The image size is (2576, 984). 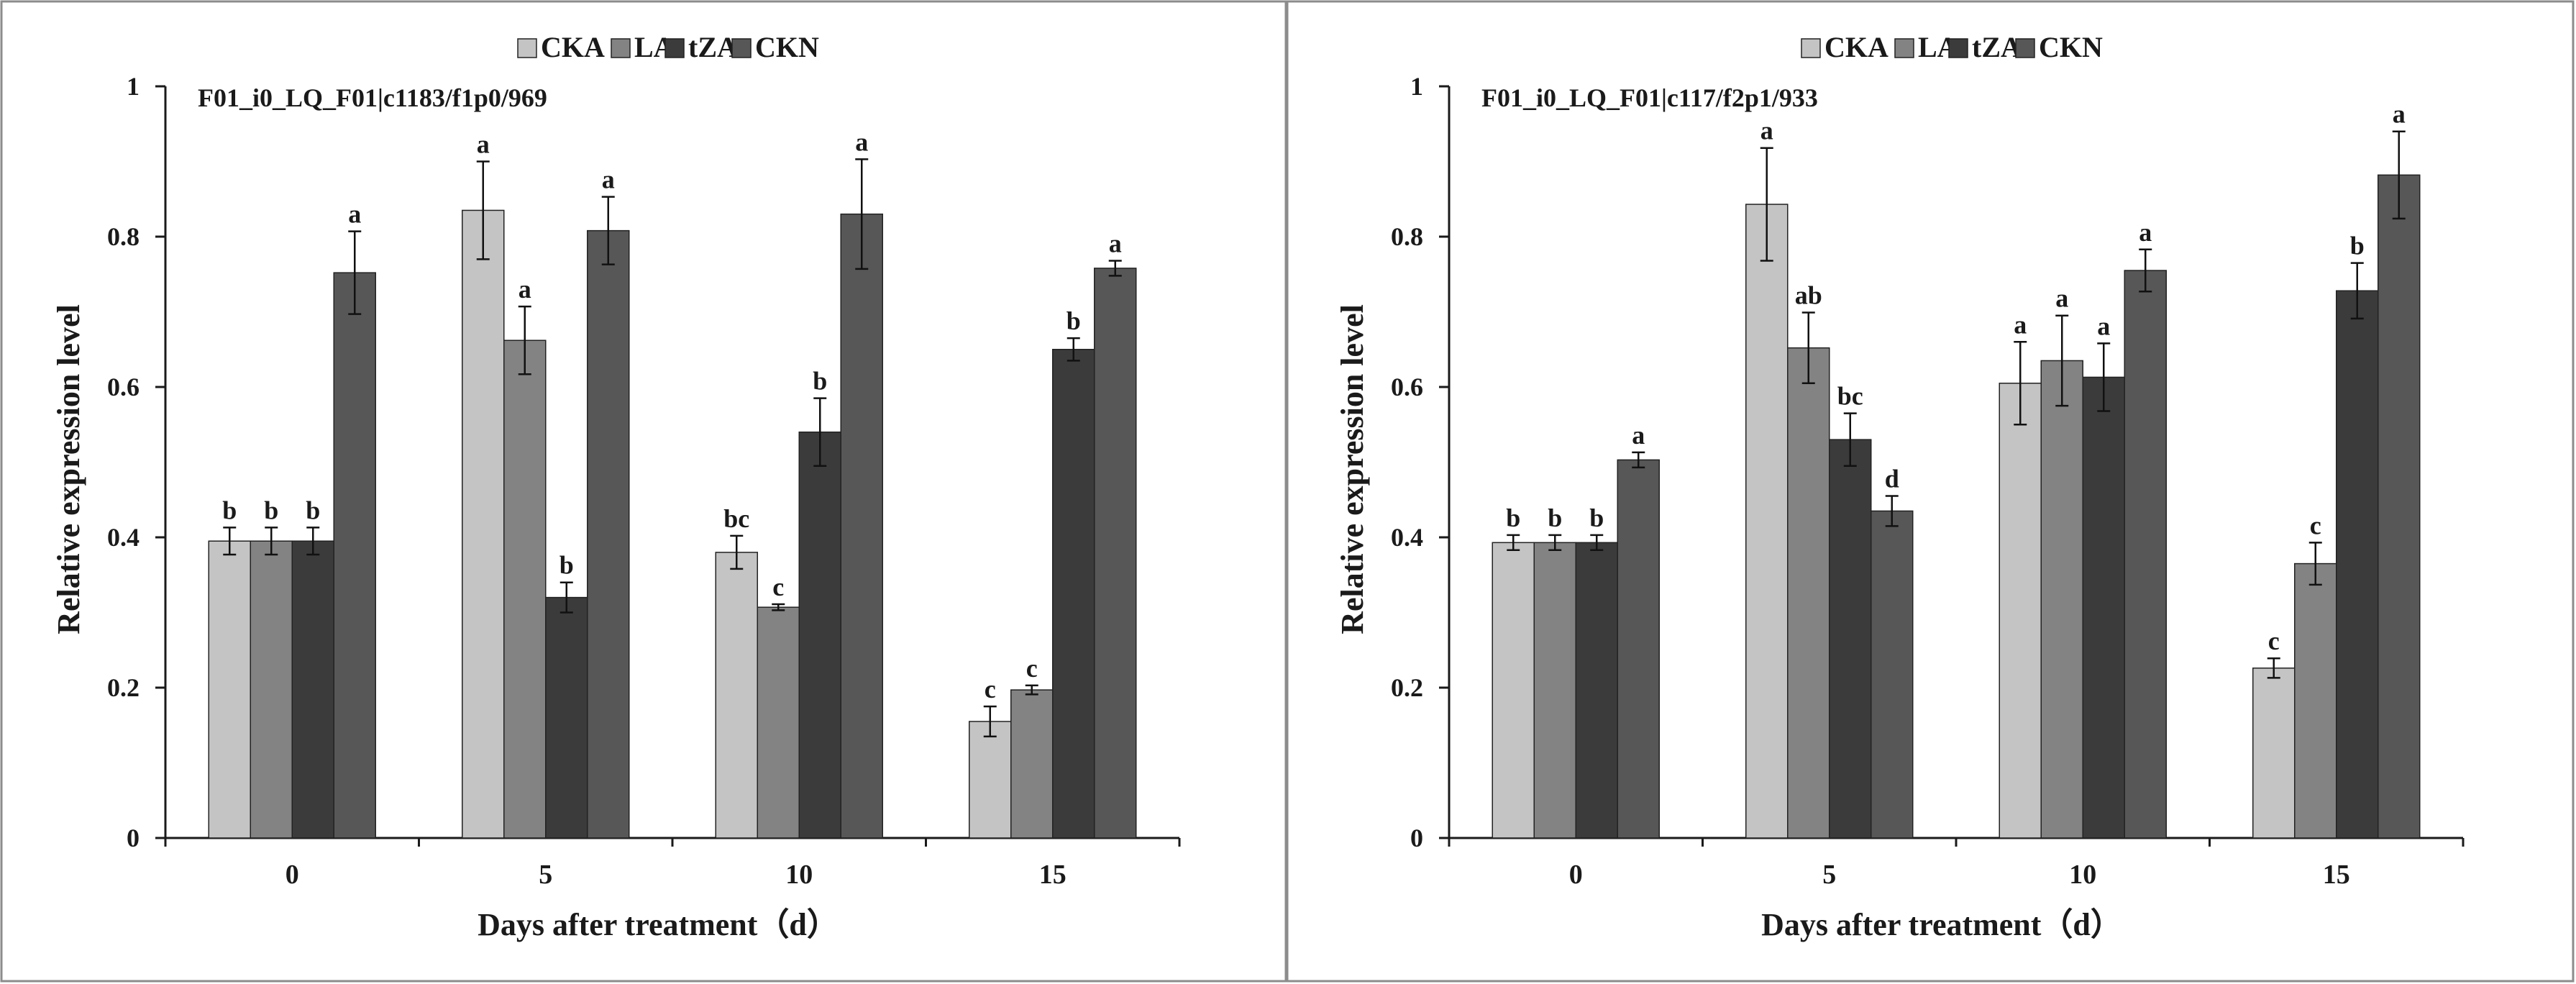 I want to click on significance-label: ab, so click(x=1808, y=295).